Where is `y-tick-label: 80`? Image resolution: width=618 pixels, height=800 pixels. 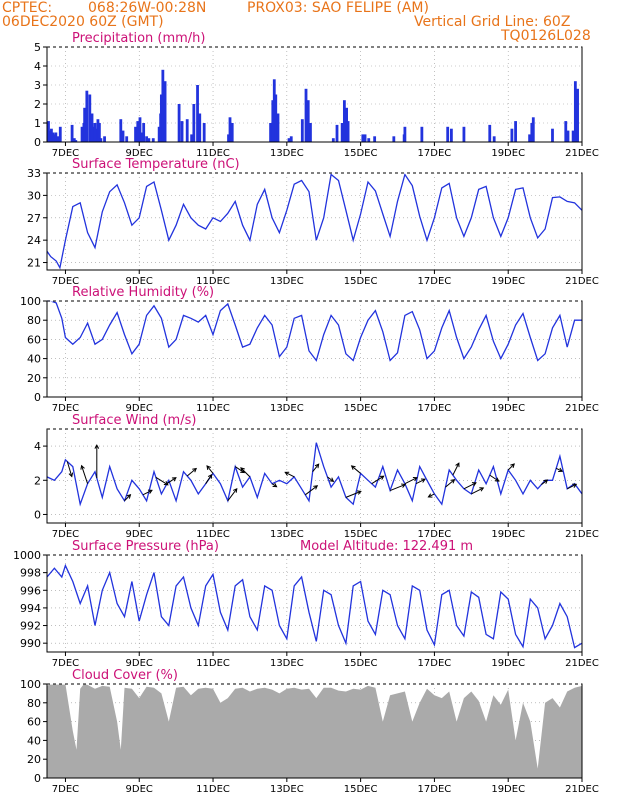 y-tick-label: 80 is located at coordinates (34, 703).